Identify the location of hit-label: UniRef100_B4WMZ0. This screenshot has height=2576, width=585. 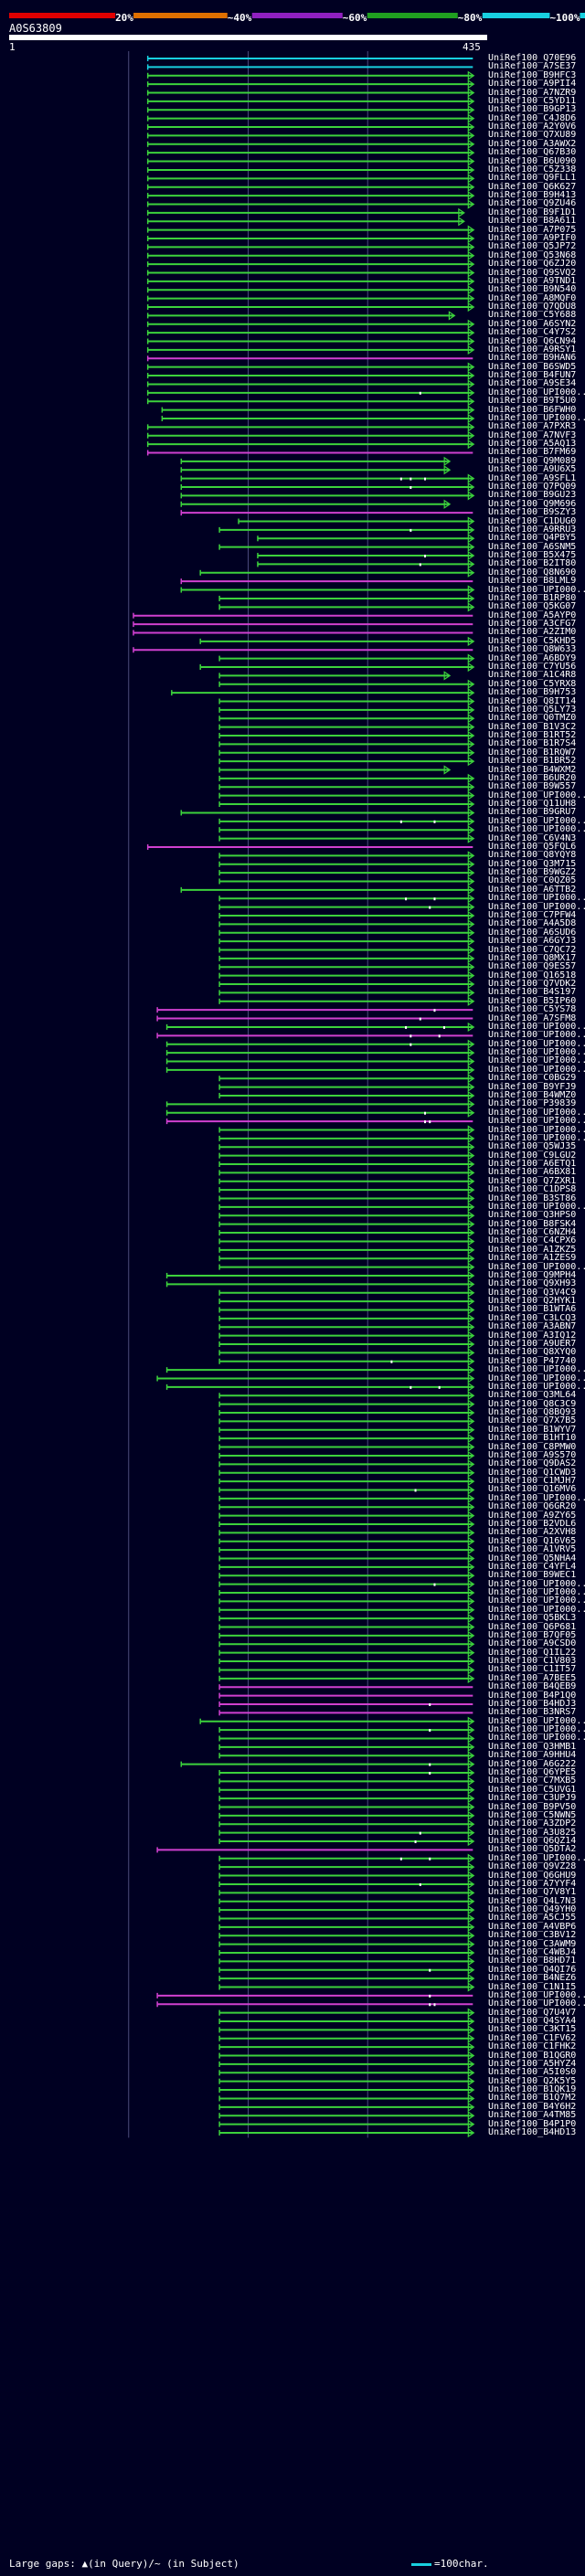
(533, 1094).